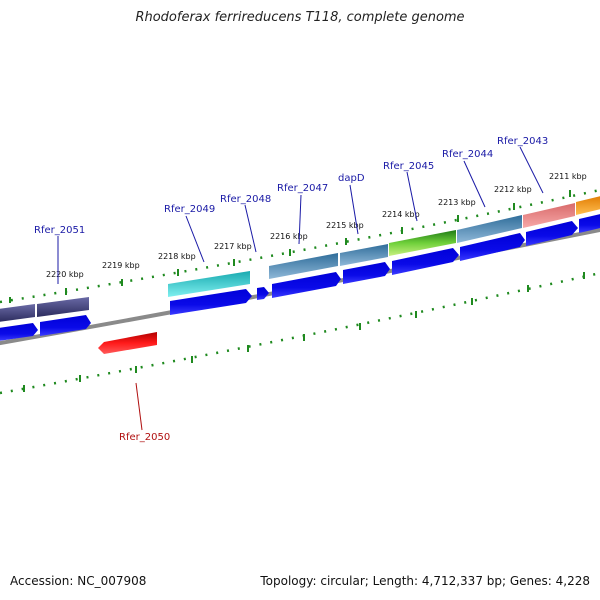 The height and width of the screenshot is (600, 600). Describe the element at coordinates (513, 189) in the screenshot. I see `scale-label: 2212 kbp` at that location.